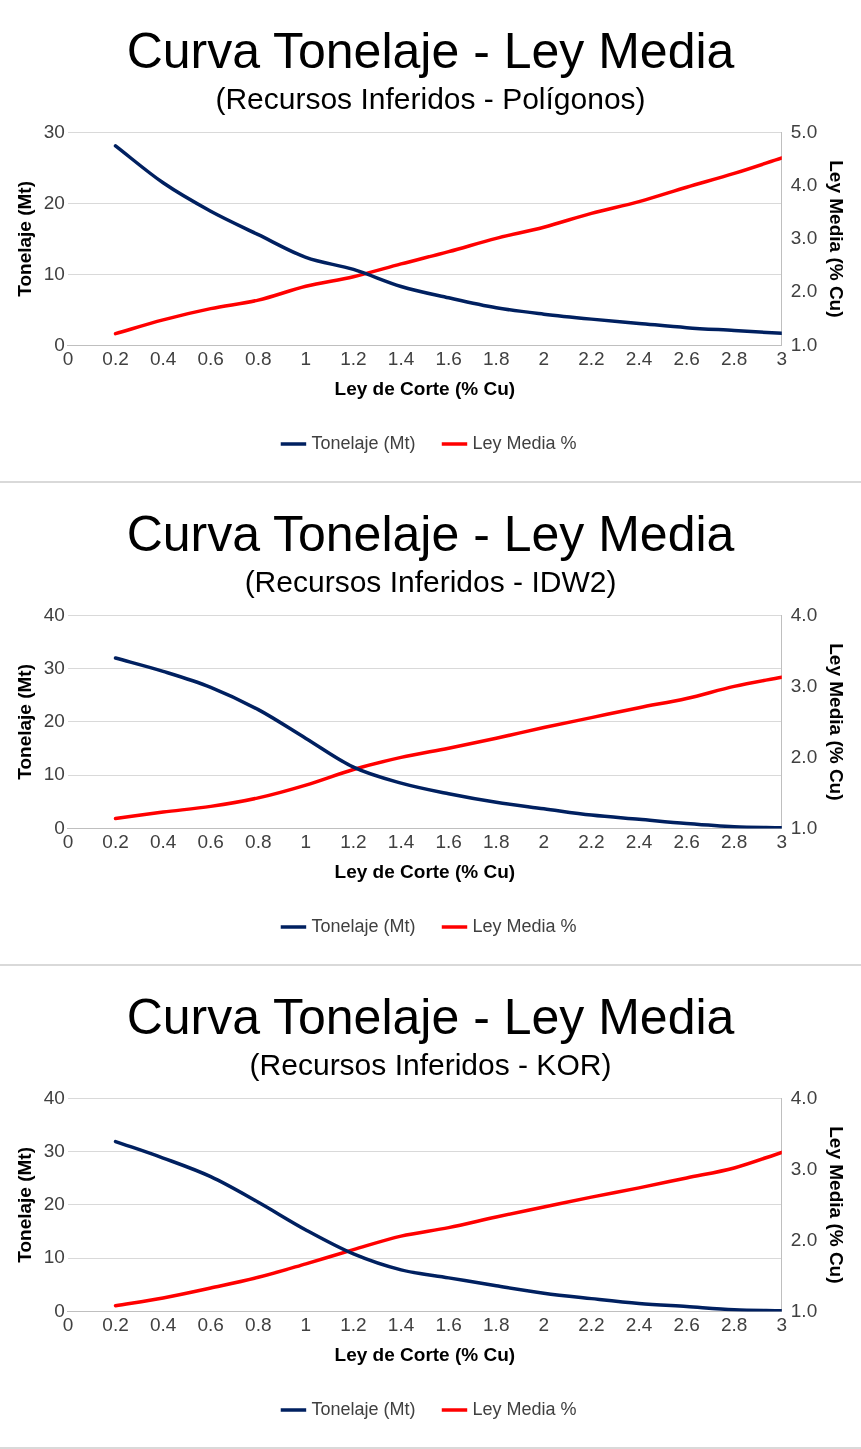  What do you see at coordinates (430, 1065) in the screenshot?
I see `chart-subtitle: (Recursos Inferidos - KOR)` at bounding box center [430, 1065].